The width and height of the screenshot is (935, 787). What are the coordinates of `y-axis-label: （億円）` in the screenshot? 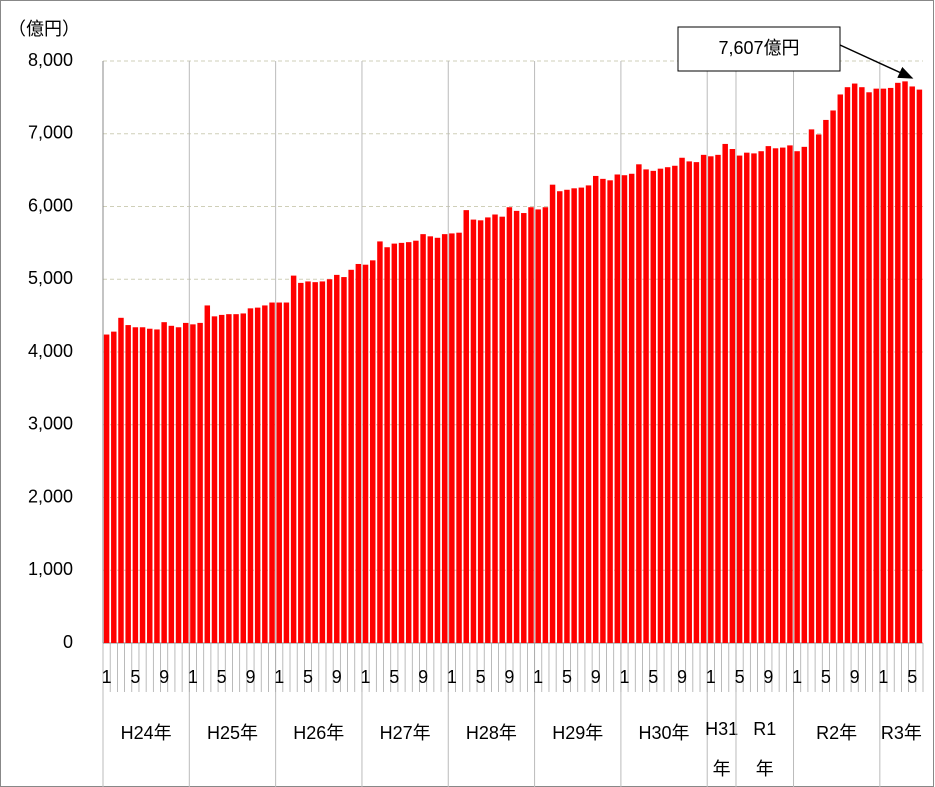 It's located at (44, 29).